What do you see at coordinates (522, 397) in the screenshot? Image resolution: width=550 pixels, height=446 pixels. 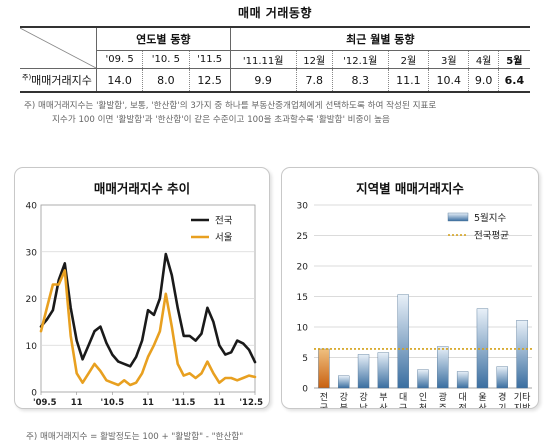 I see `x-tick-label: 기타` at bounding box center [522, 397].